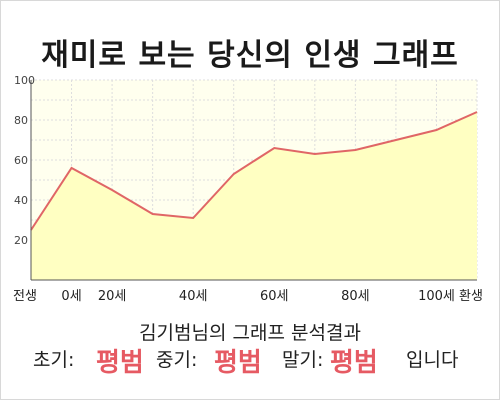 Image resolution: width=500 pixels, height=400 pixels. Describe the element at coordinates (432, 360) in the screenshot. I see `ending-text: 입니다` at that location.